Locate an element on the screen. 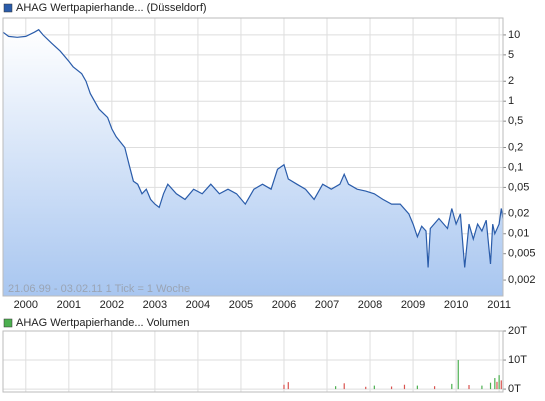 Image resolution: width=545 pixels, height=401 pixels. y-tick-label: 10T is located at coordinates (517, 360).